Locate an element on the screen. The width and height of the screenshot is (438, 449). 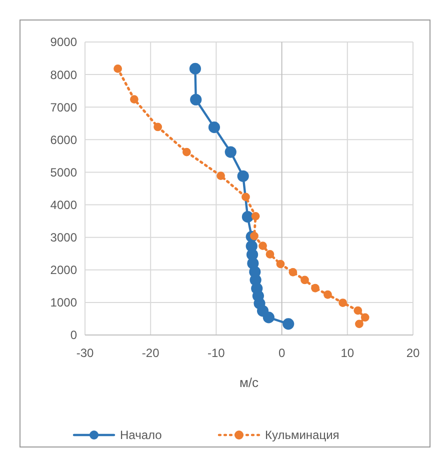
y-tick-label: 4000 is located at coordinates (64, 205).